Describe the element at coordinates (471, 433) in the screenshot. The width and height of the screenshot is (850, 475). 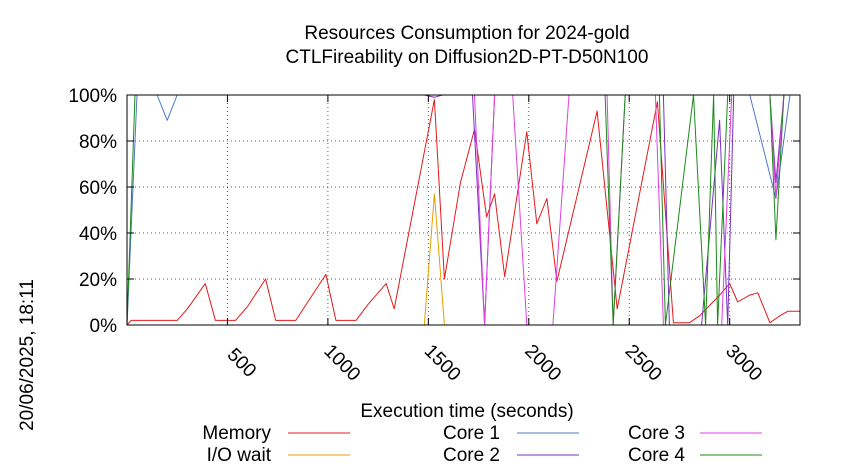
I see `legend-label-core-1: Core 1` at that location.